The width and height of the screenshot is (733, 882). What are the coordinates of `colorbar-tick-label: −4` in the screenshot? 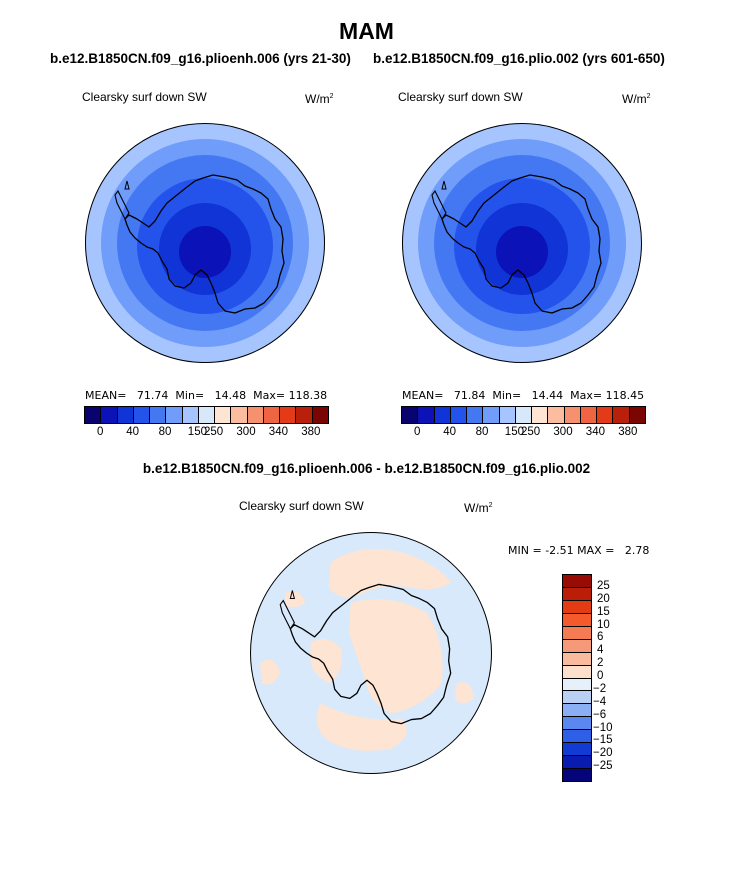 It's located at (600, 701).